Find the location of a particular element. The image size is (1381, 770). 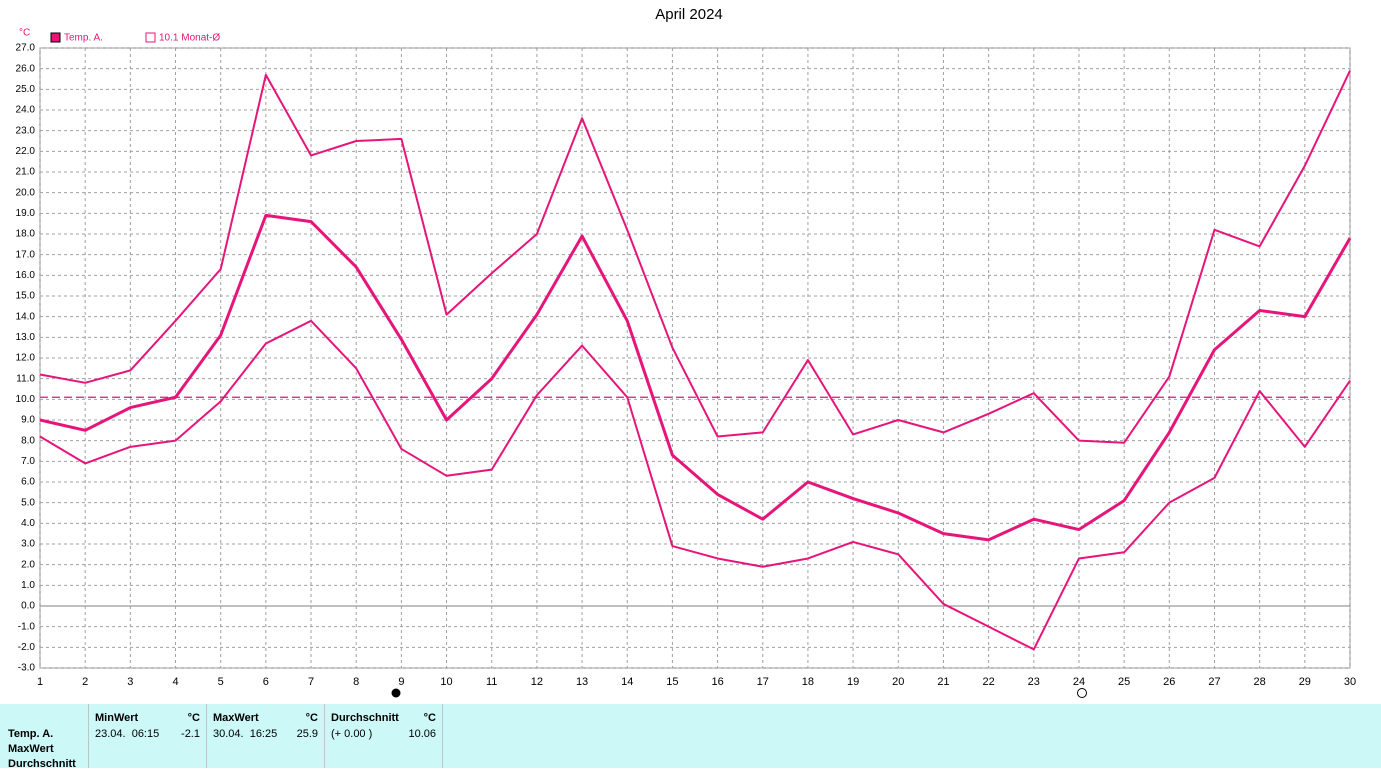

y-tick-label: 1.0 is located at coordinates (28, 585).